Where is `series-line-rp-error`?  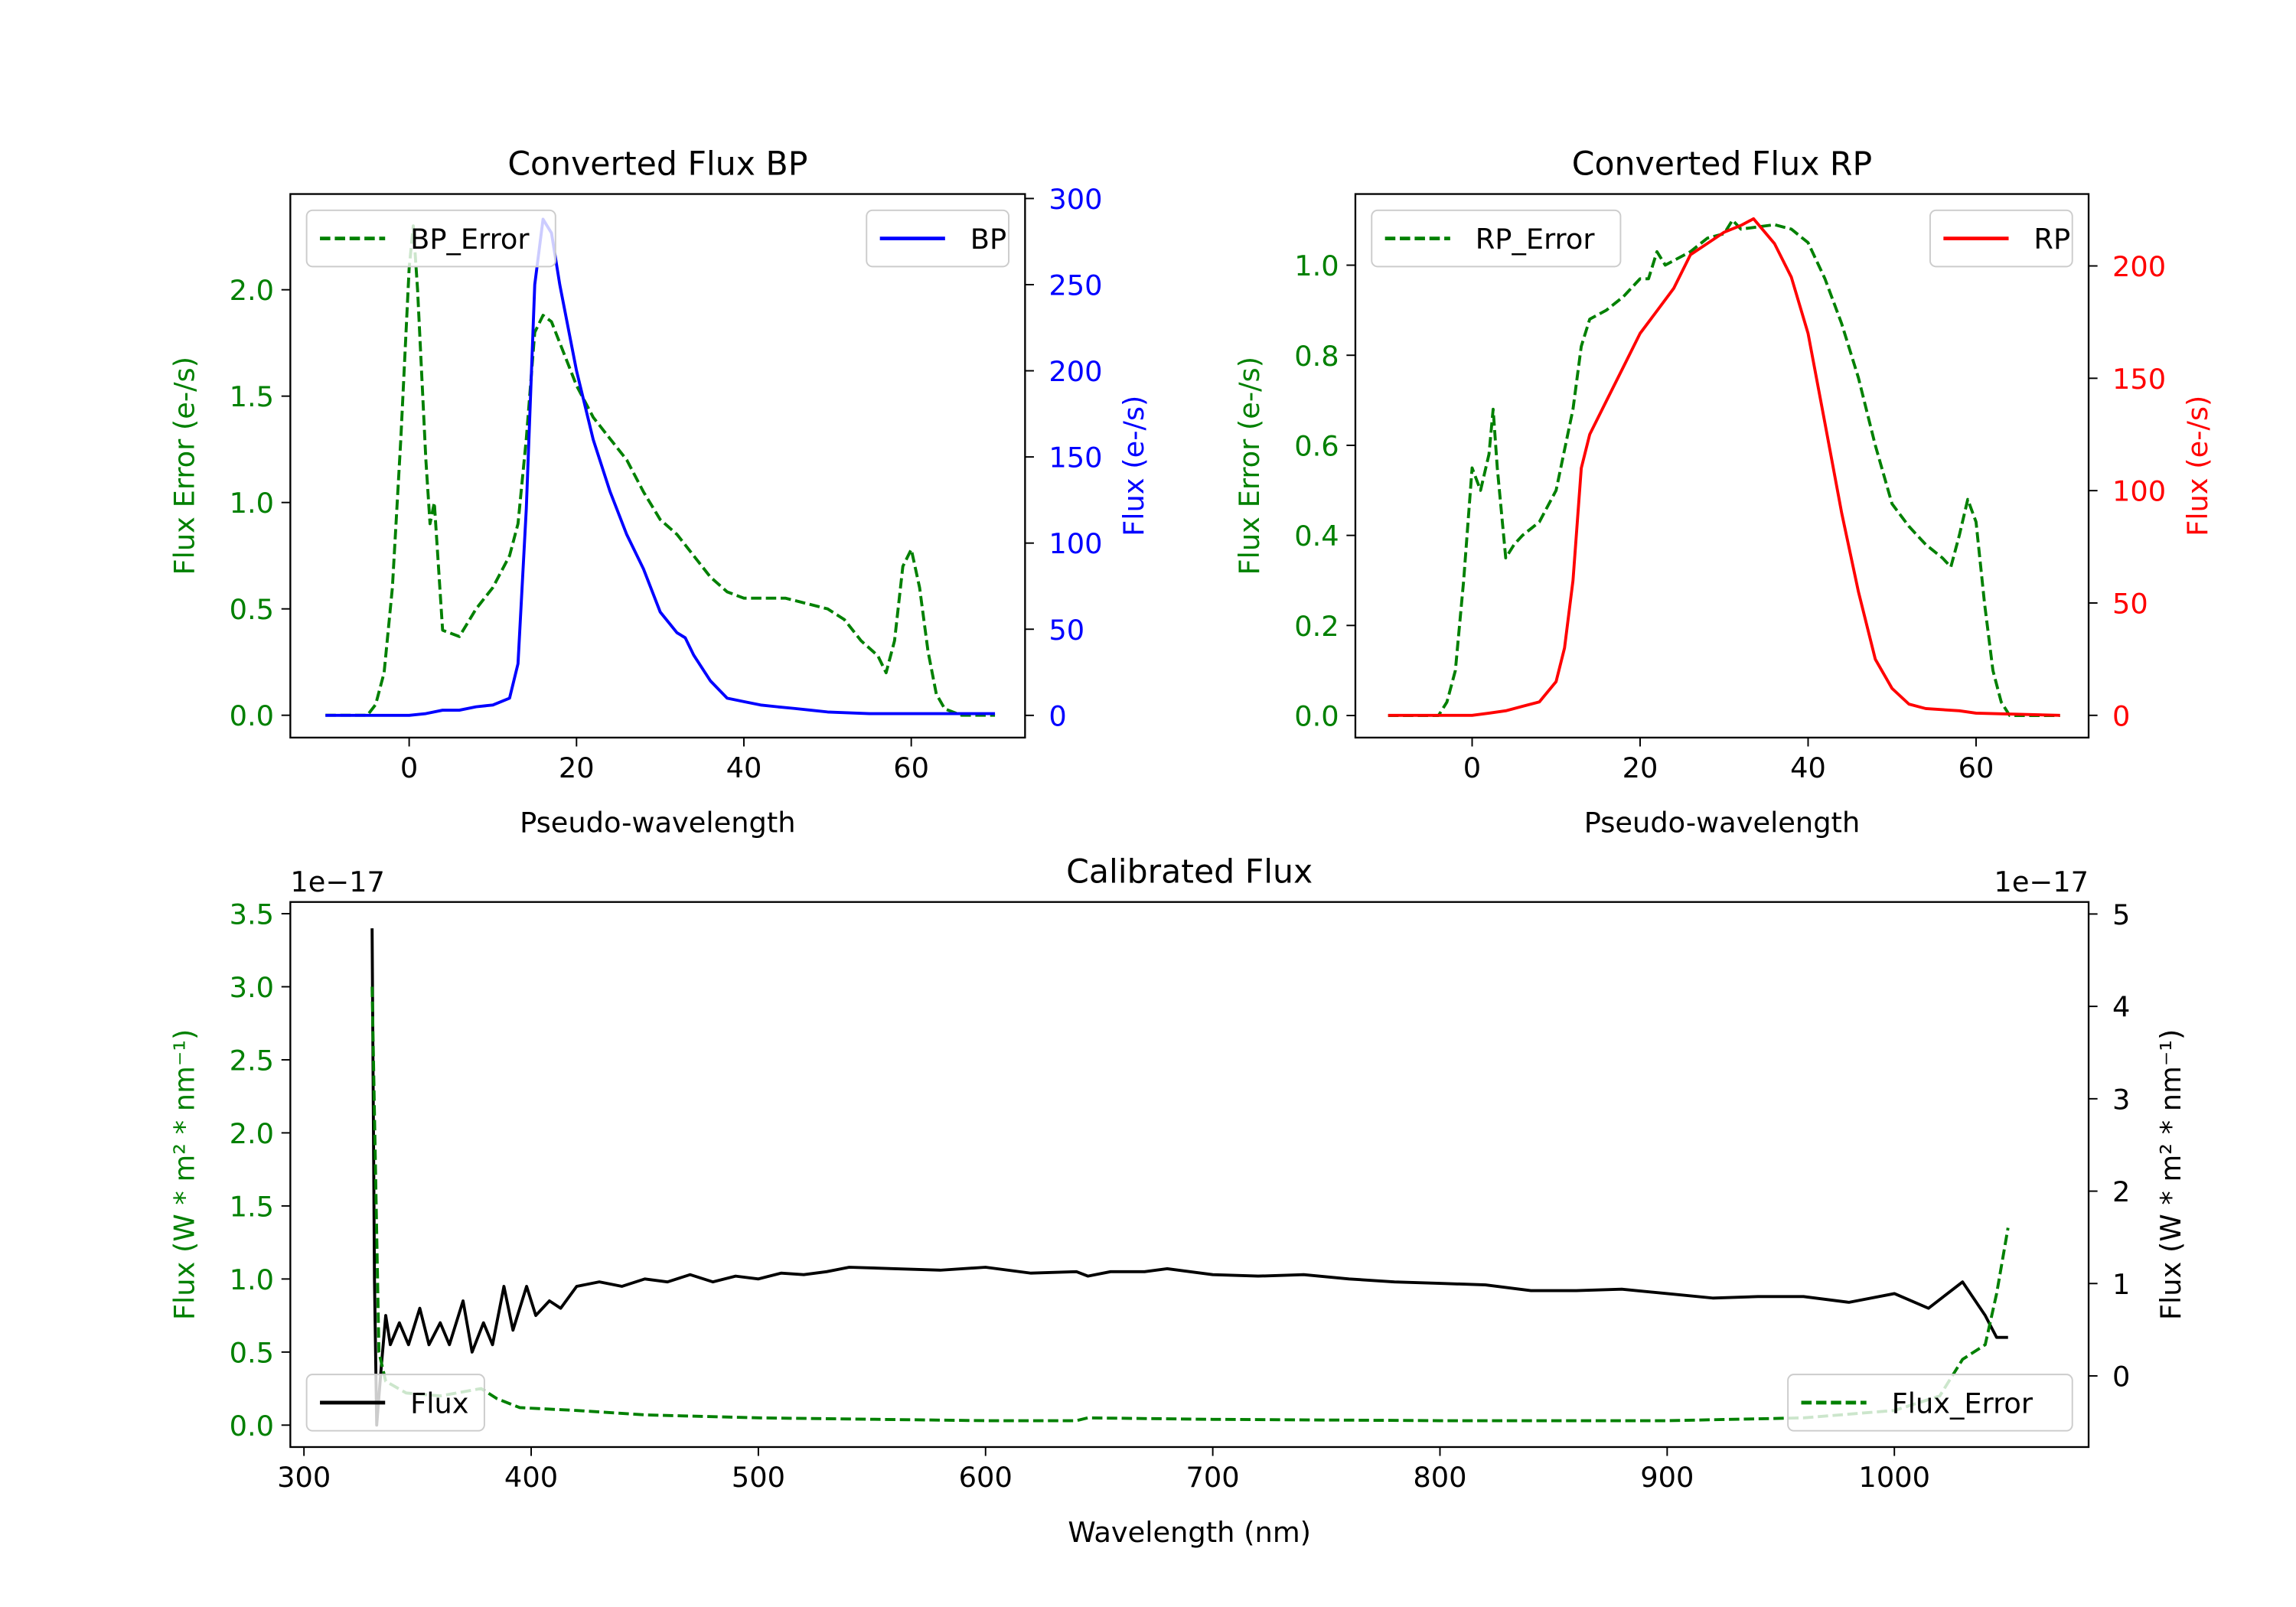
series-line-rp-error is located at coordinates (1724, 467).